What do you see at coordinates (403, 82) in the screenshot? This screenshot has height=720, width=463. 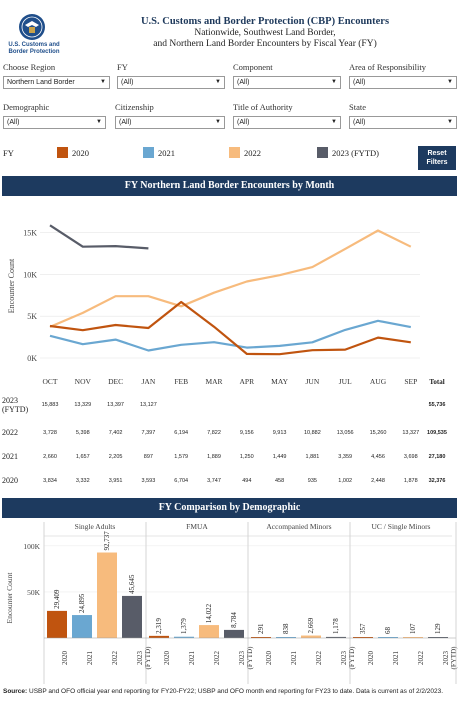 I see `aor-select: (All) ▼` at bounding box center [403, 82].